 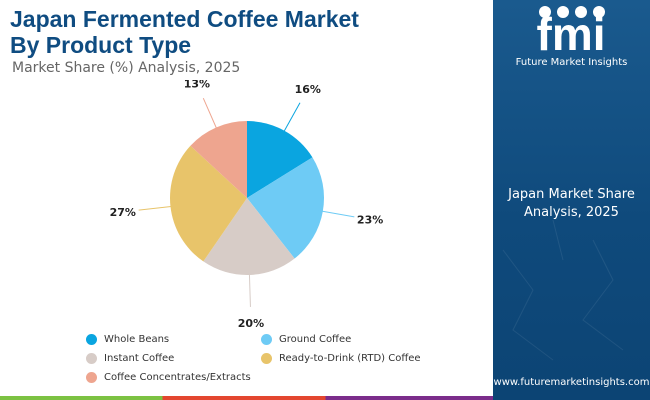 What do you see at coordinates (571, 212) in the screenshot?
I see `sidebar-label-line-2: Analysis, 2025` at bounding box center [571, 212].